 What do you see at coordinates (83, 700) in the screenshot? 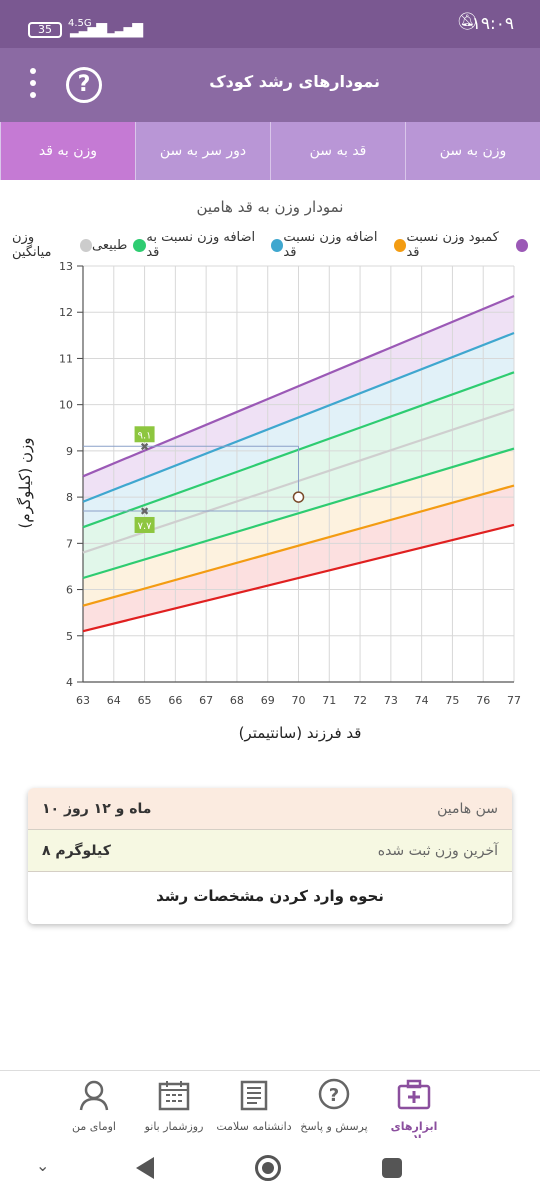
I see `x-tick-label: 63` at bounding box center [83, 700].